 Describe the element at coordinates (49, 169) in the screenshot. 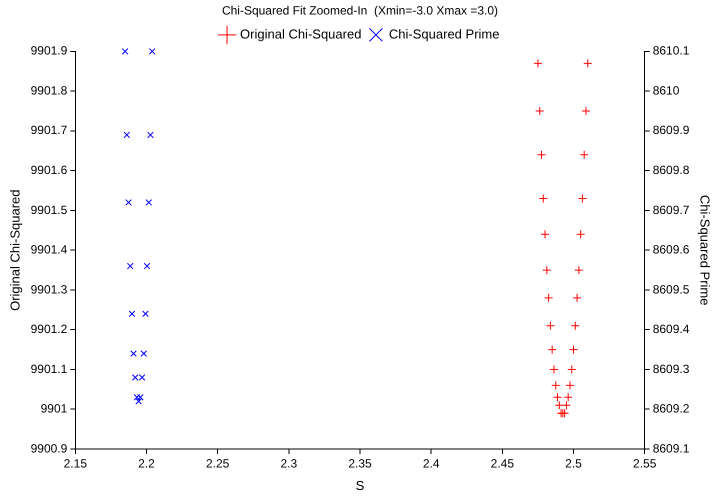

I see `y-tick-label: 9901.6` at that location.